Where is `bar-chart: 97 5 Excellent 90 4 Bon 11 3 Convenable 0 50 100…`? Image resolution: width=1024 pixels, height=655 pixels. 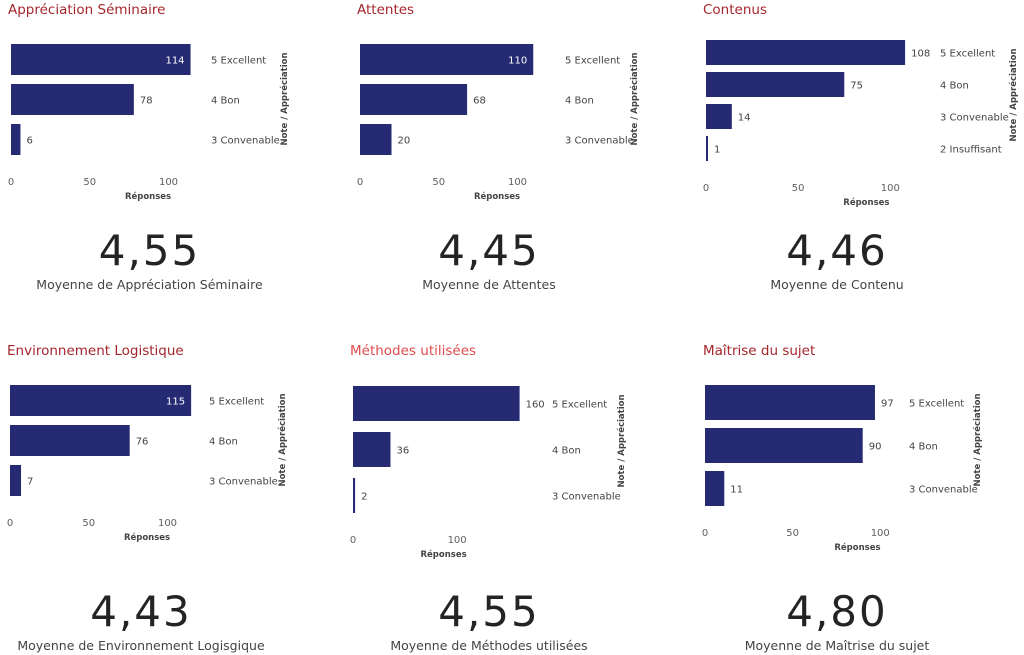 bar-chart: 97 5 Excellent 90 4 Bon 11 3 Convenable 0 50 100… is located at coordinates (842, 469).